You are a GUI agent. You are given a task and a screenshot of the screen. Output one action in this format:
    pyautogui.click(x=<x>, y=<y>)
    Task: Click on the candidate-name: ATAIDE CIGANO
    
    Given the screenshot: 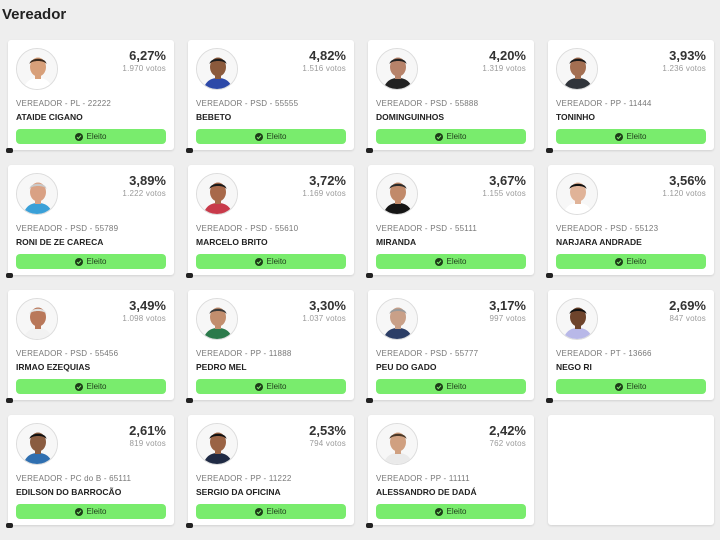 What is the action you would take?
    pyautogui.click(x=49, y=117)
    